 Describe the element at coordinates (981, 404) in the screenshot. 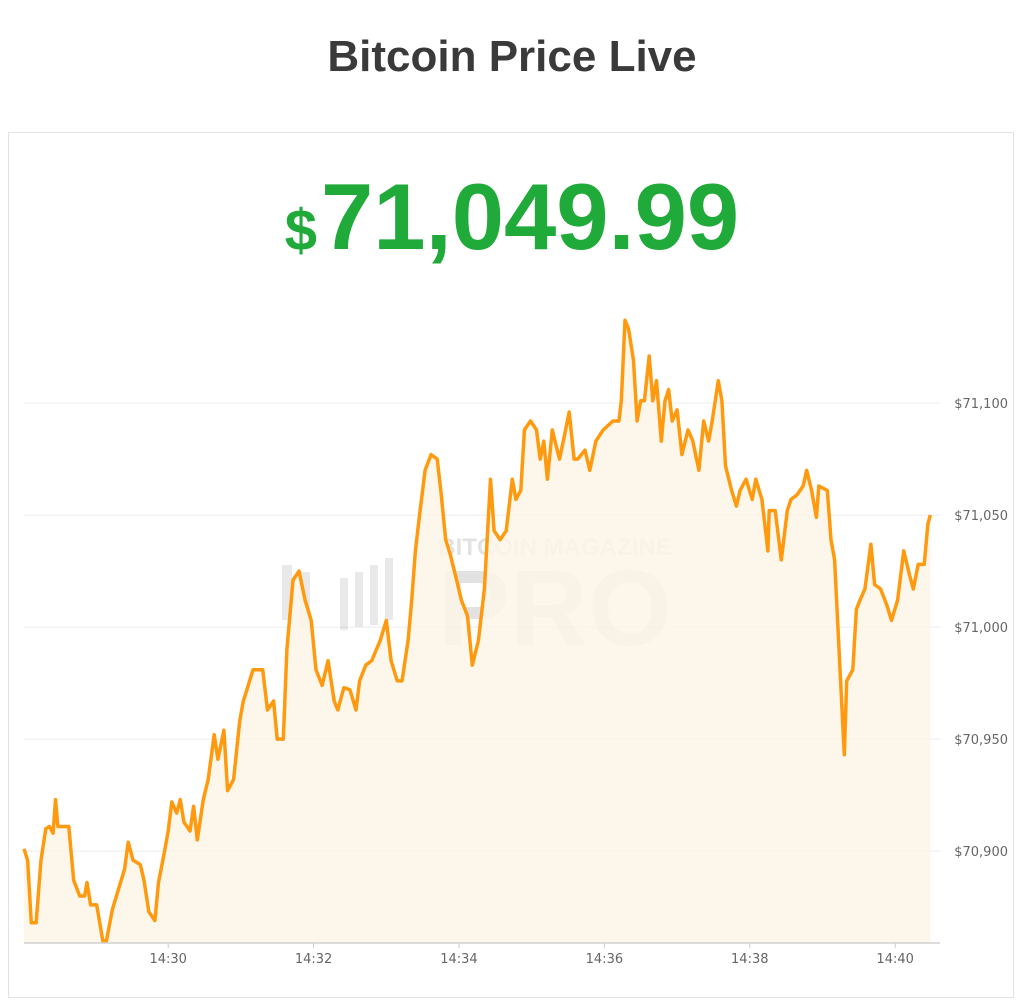

I see `y-tick-label: $71,100` at that location.